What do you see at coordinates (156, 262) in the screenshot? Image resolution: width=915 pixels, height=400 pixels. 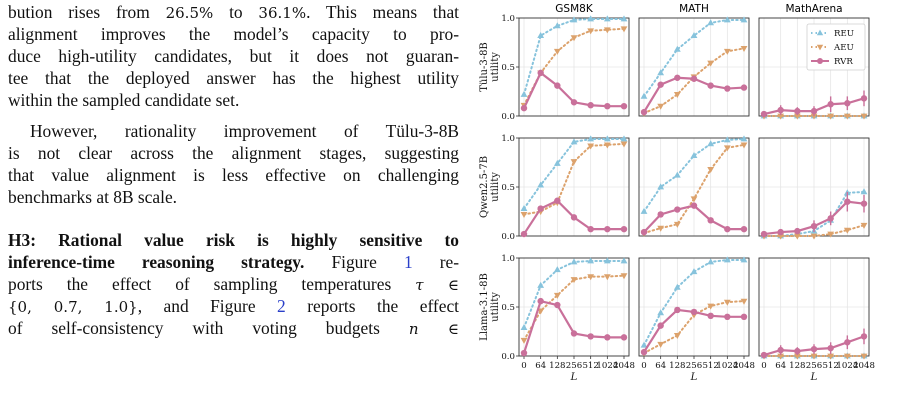 I see `hypothesis-heading-end: inference-time reasoning strategy.` at bounding box center [156, 262].